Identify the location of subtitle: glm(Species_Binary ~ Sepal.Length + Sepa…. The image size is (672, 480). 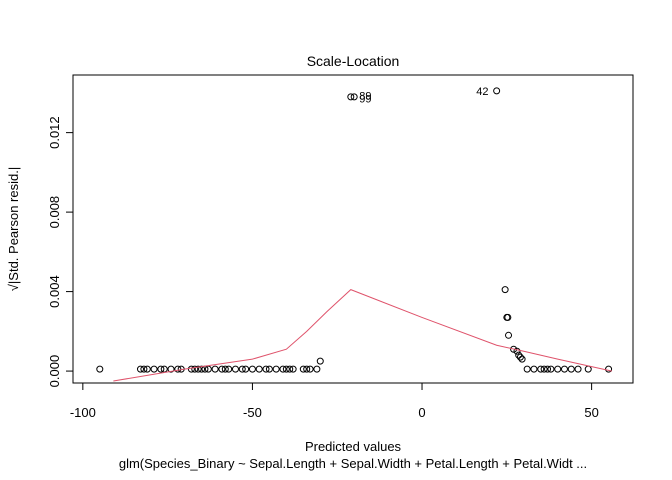
(353, 463).